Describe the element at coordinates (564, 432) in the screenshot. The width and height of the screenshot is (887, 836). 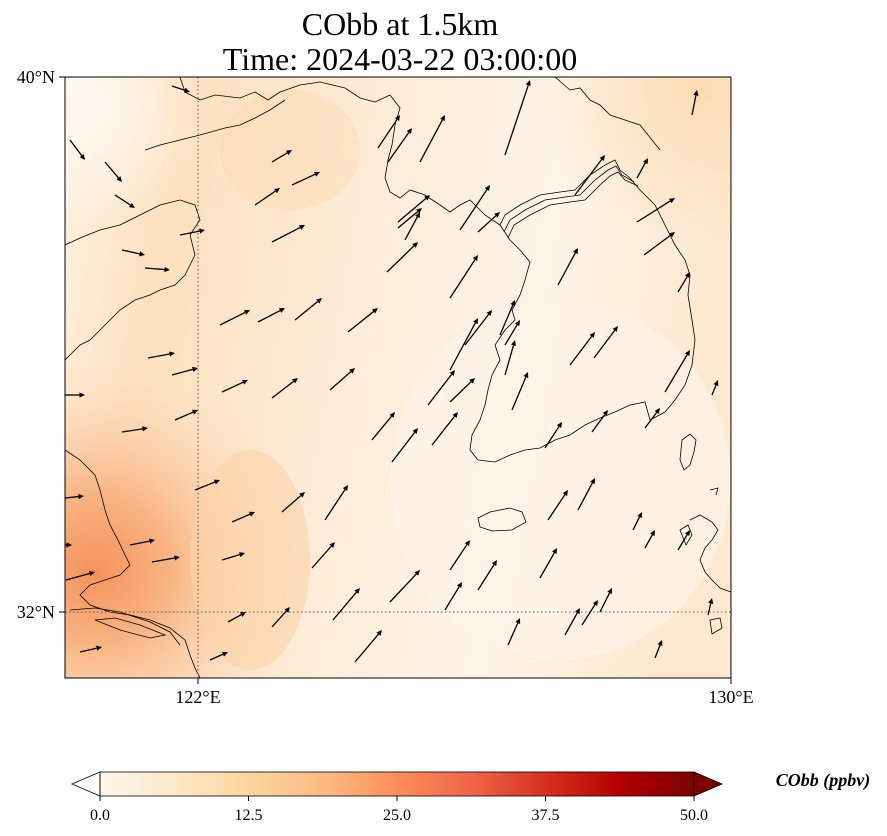
I see `korea-south-coast` at that location.